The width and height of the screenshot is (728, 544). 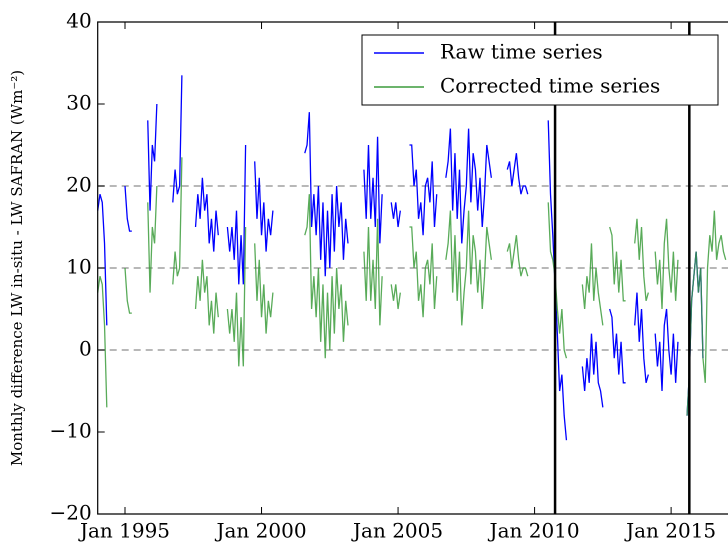 What do you see at coordinates (397, 531) in the screenshot?
I see `x-tick-label: Jan 2005` at bounding box center [397, 531].